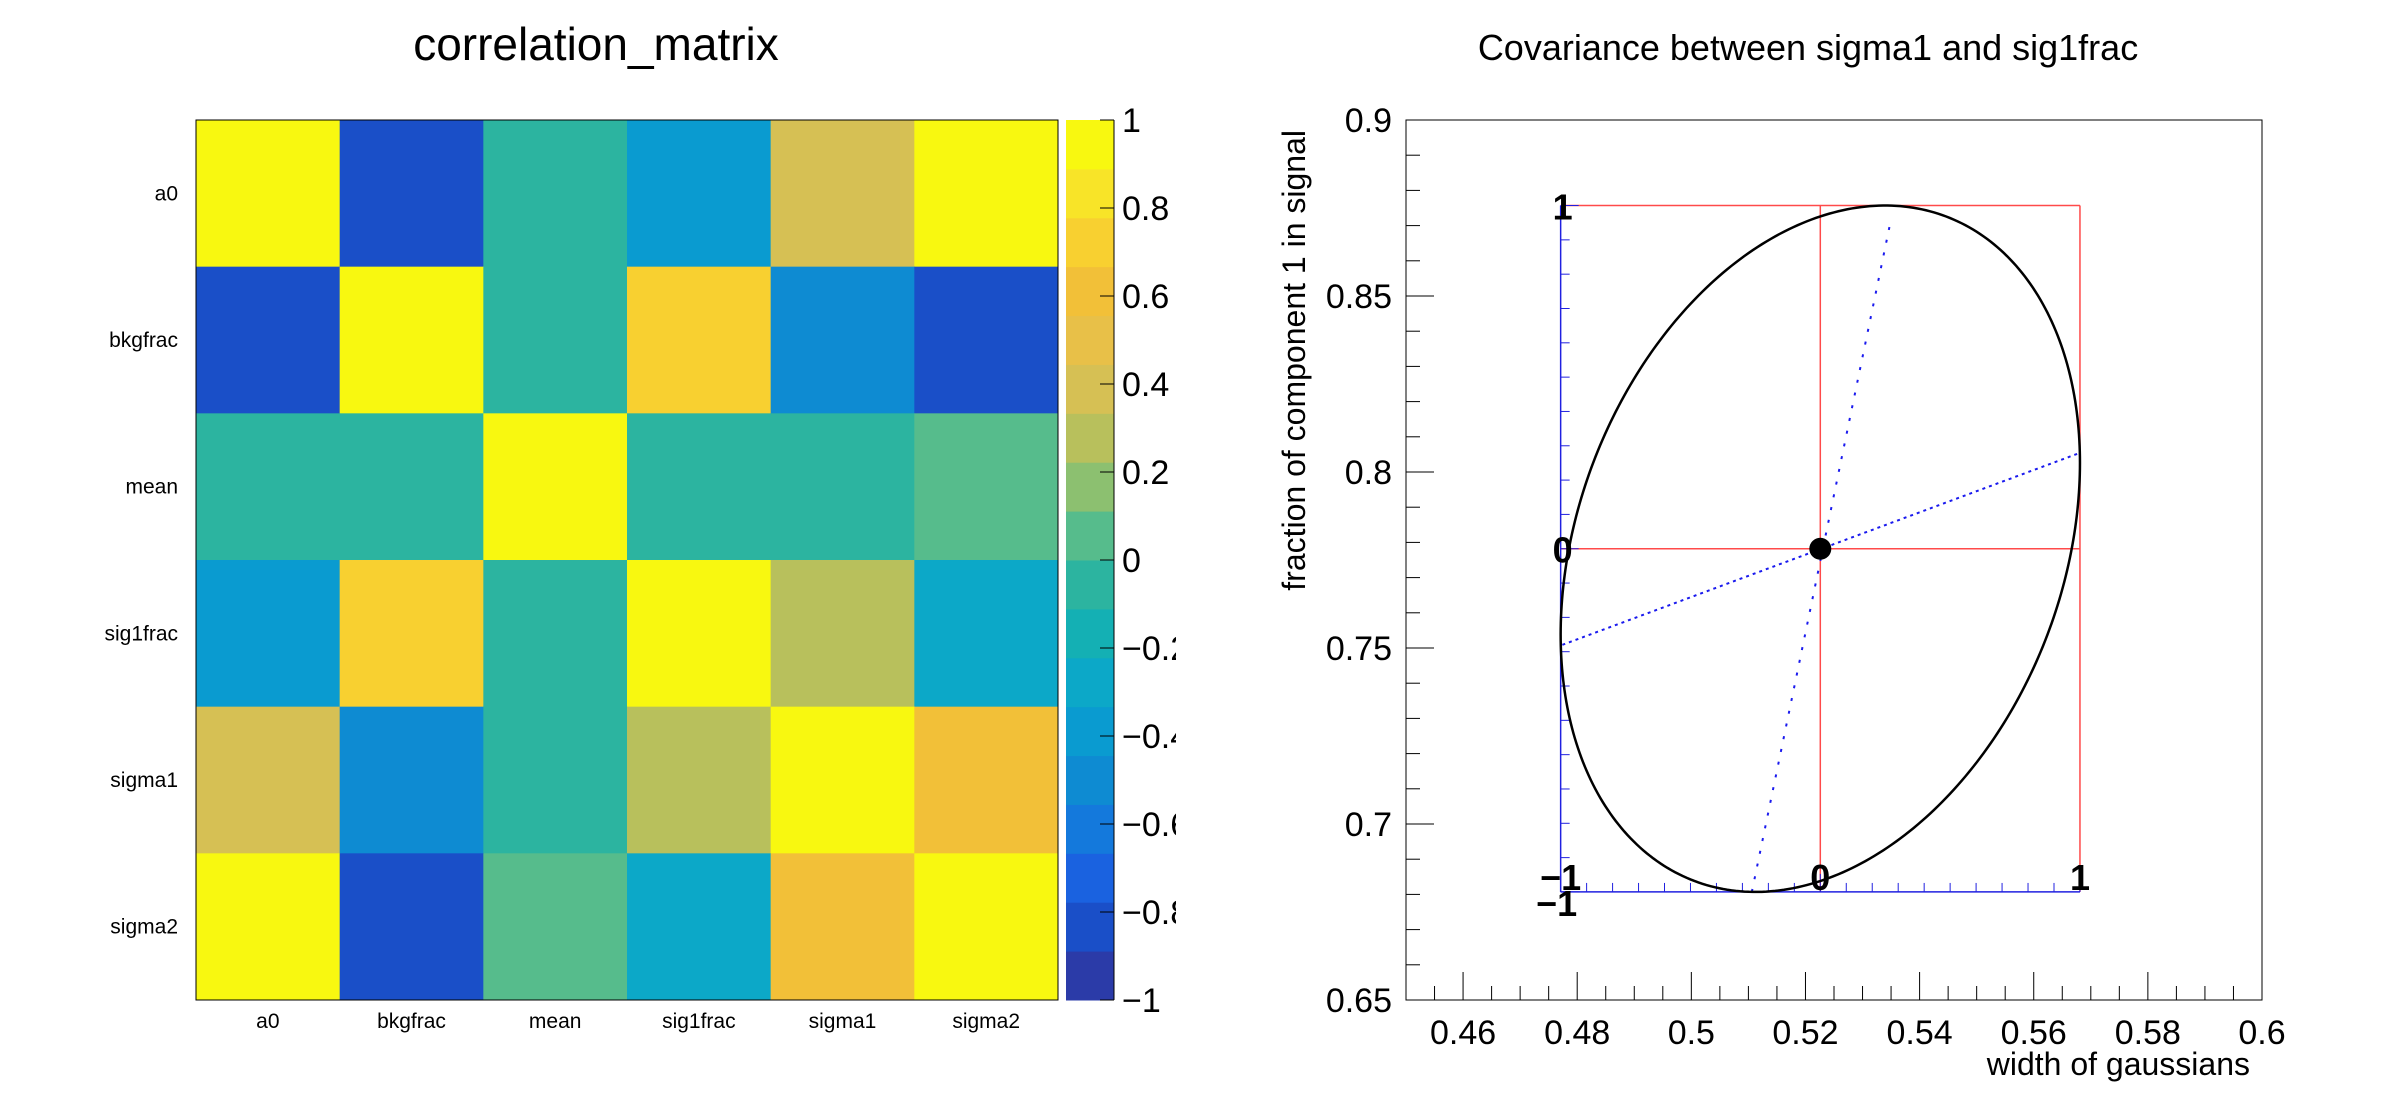 The width and height of the screenshot is (2388, 1116). What do you see at coordinates (151, 487) in the screenshot?
I see `heatmap-y-tick-label: mean` at bounding box center [151, 487].